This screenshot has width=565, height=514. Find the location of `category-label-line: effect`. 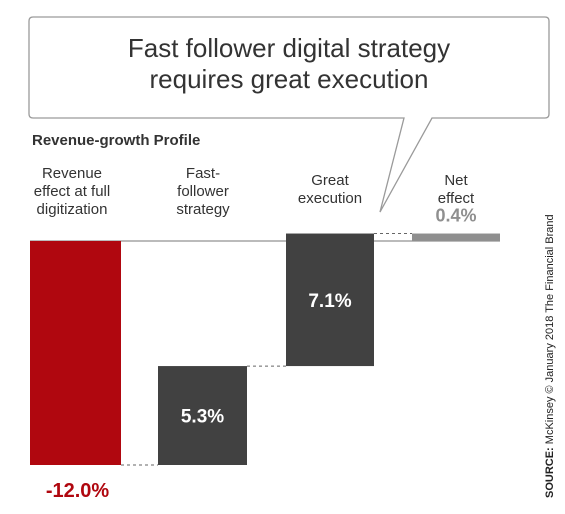

category-label-line: effect is located at coordinates (456, 198).